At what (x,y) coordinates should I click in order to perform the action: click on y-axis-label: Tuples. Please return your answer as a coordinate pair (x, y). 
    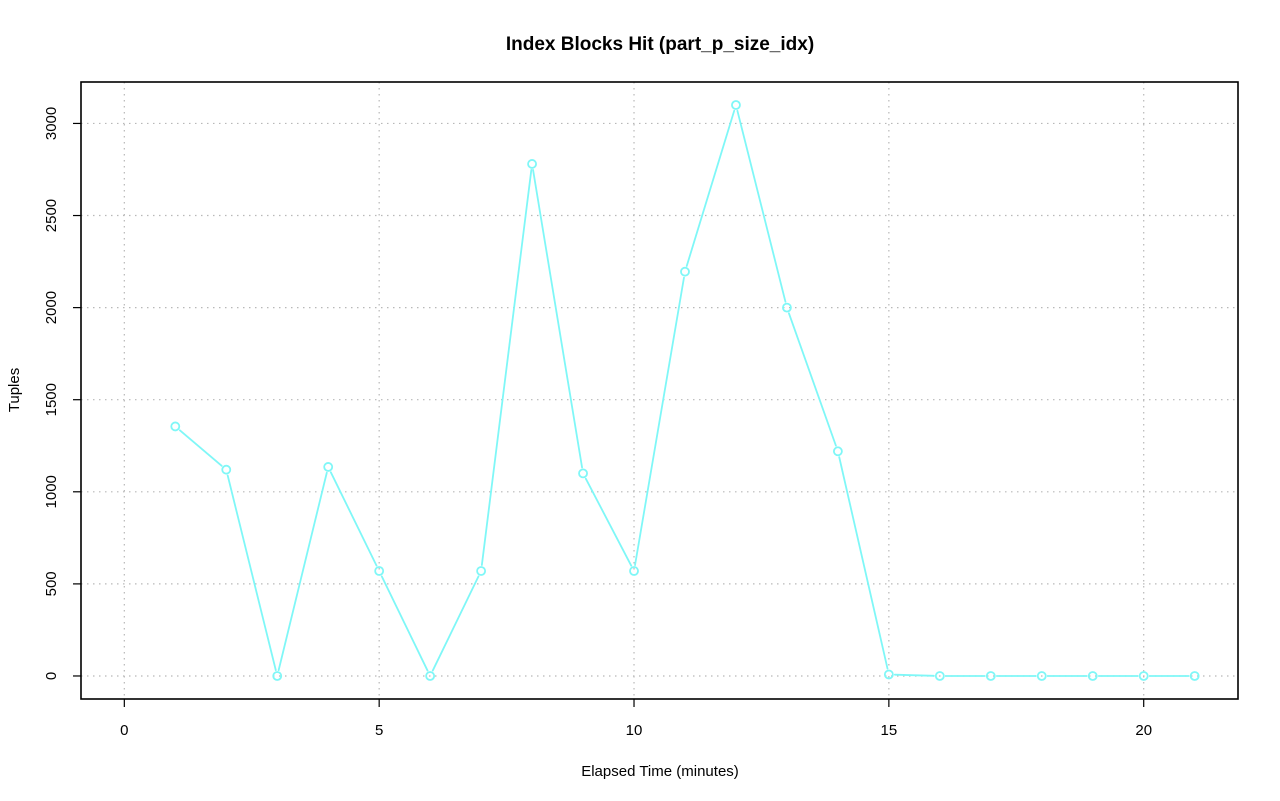
    Looking at the image, I should click on (14, 390).